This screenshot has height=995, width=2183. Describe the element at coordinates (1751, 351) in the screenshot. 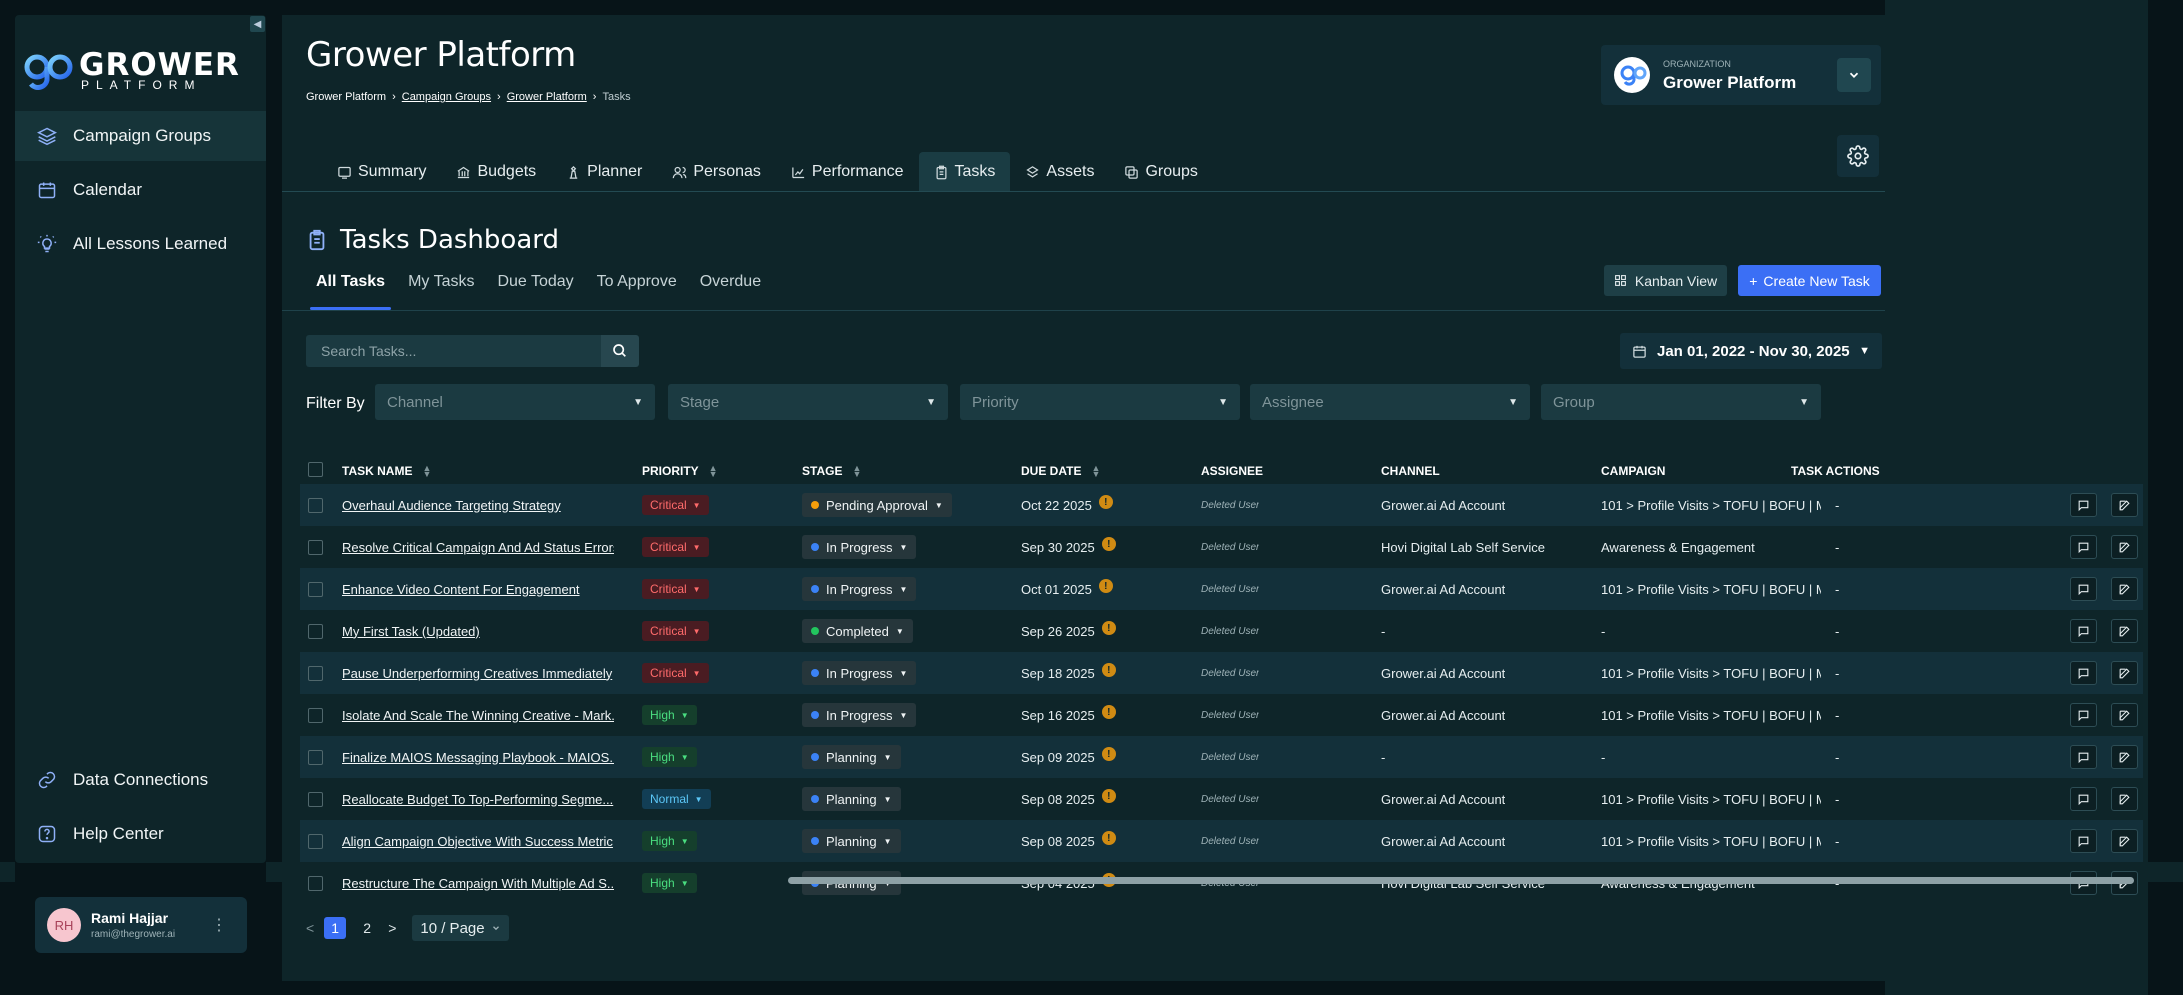

I see `date-range-picker: Jan 01, 2022 - Nov 30, 2025 ▼` at that location.